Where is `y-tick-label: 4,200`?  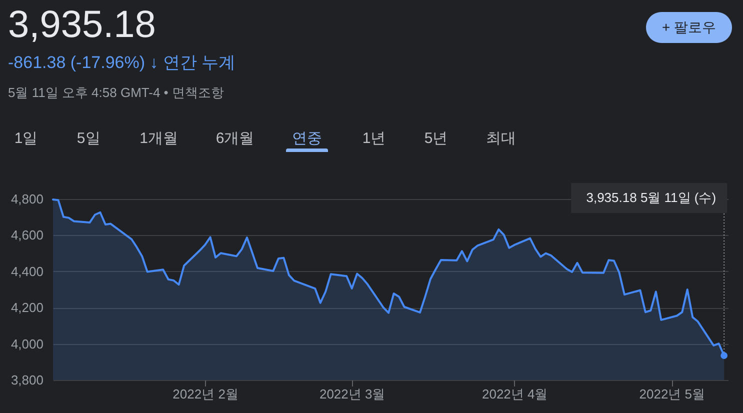
y-tick-label: 4,200 is located at coordinates (27, 308).